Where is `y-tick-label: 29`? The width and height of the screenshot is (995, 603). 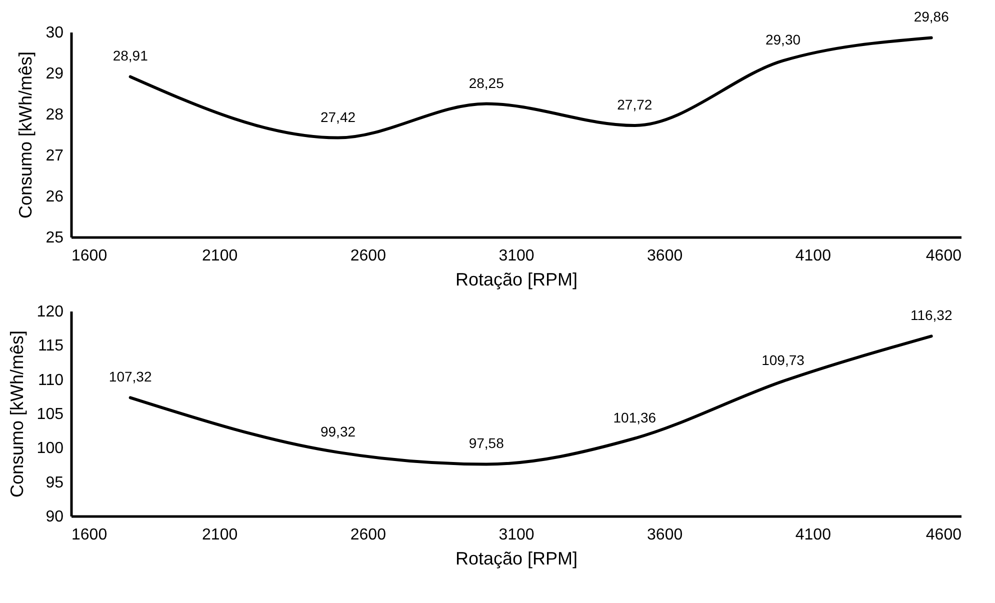 y-tick-label: 29 is located at coordinates (55, 74).